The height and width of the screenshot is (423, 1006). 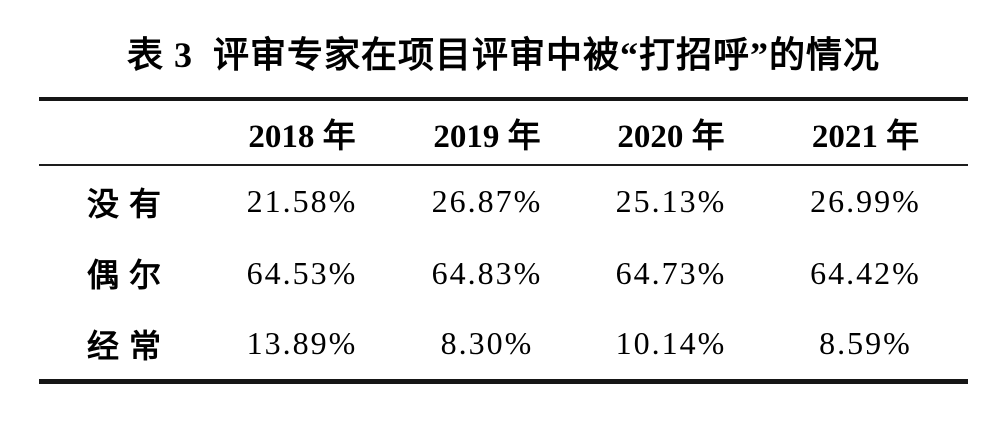 I want to click on header-year-2020: 2020 年, so click(x=671, y=136).